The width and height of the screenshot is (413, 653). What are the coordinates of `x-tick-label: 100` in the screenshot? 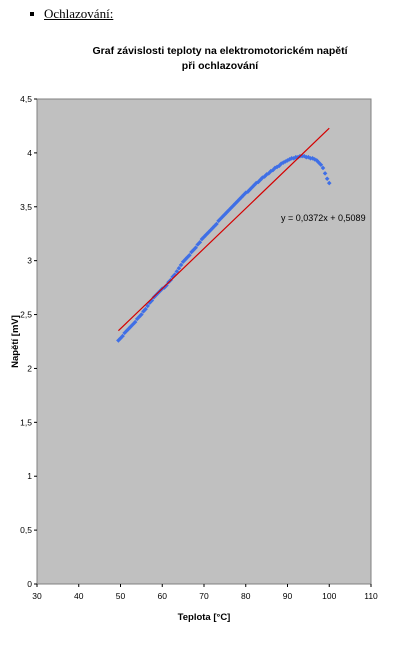 It's located at (329, 596).